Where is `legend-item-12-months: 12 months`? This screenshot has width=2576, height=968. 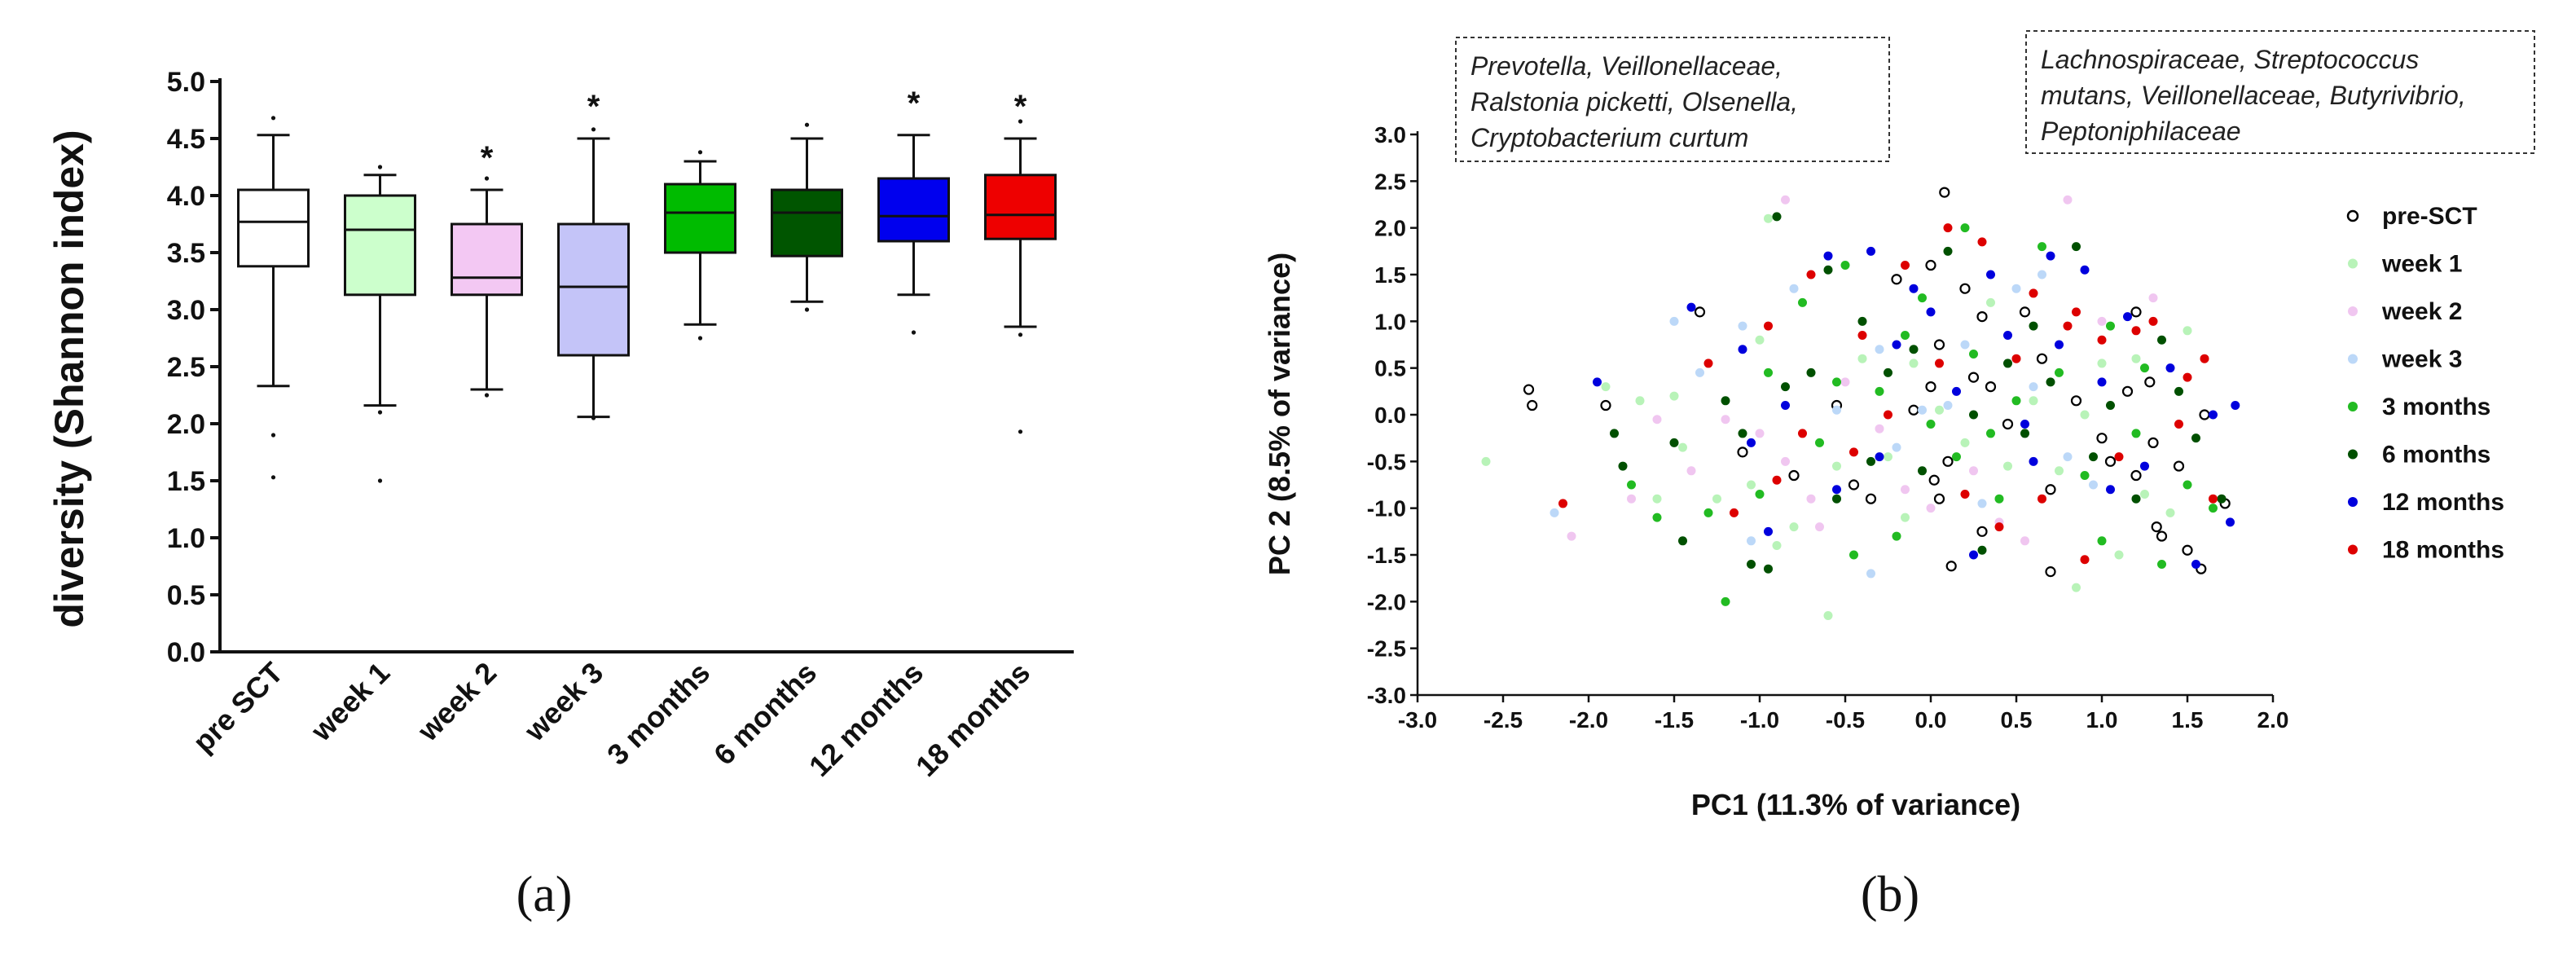
legend-item-12-months: 12 months is located at coordinates (2426, 502).